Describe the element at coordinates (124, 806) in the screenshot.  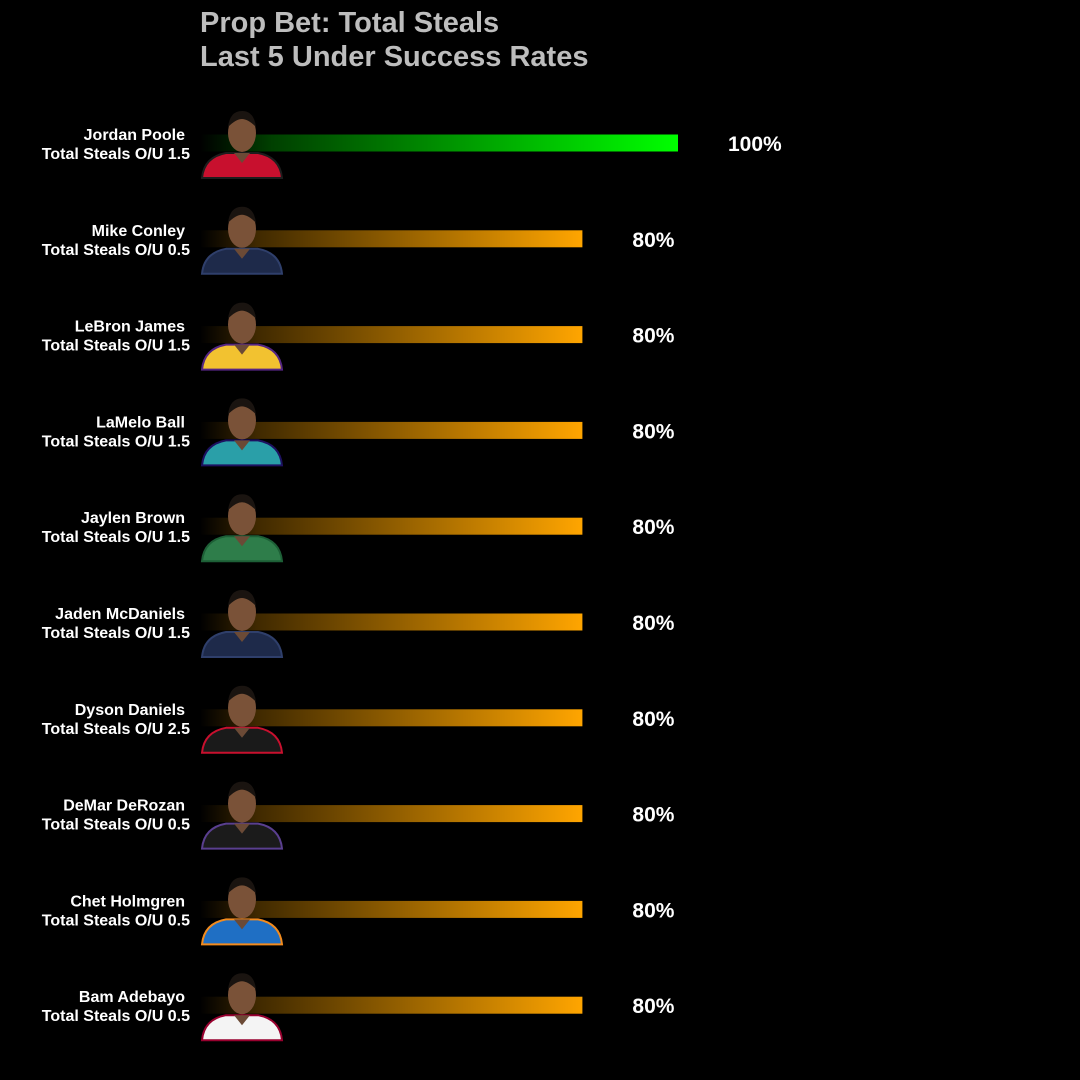
I see `player-name-label: DeMar DeRozan` at that location.